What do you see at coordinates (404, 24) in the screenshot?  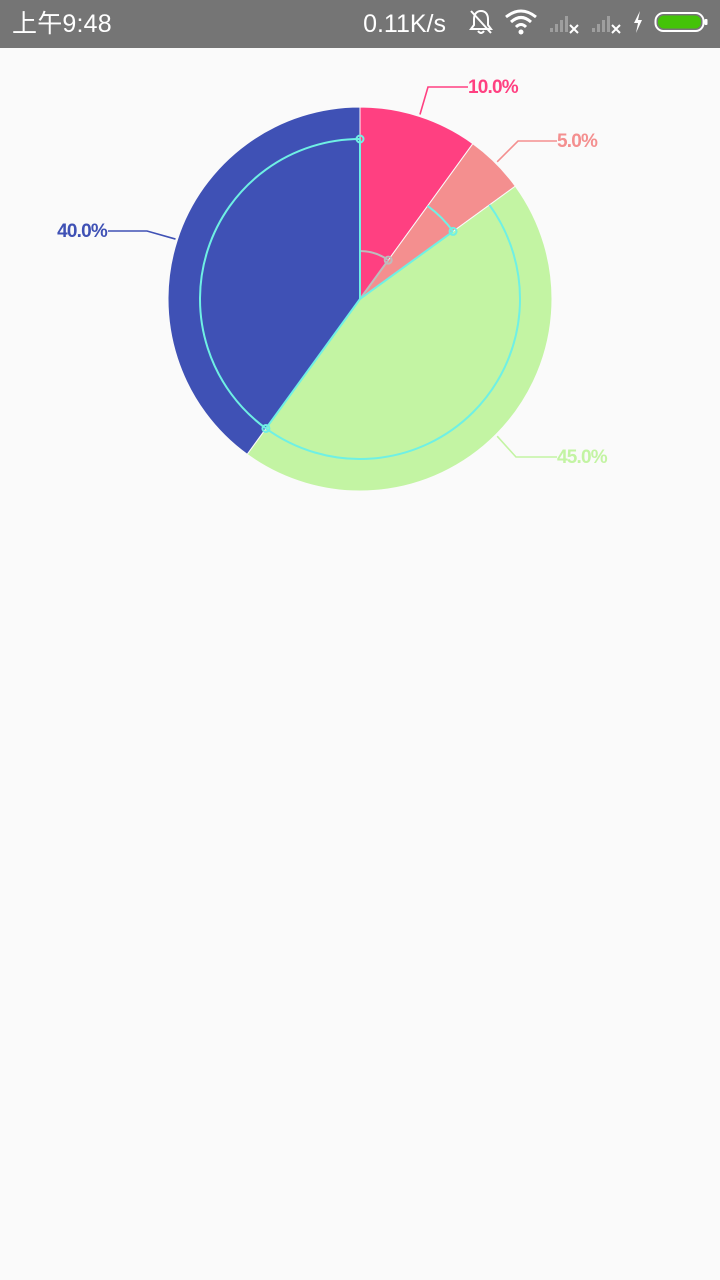 I see `network-speed: 0.11K/s` at bounding box center [404, 24].